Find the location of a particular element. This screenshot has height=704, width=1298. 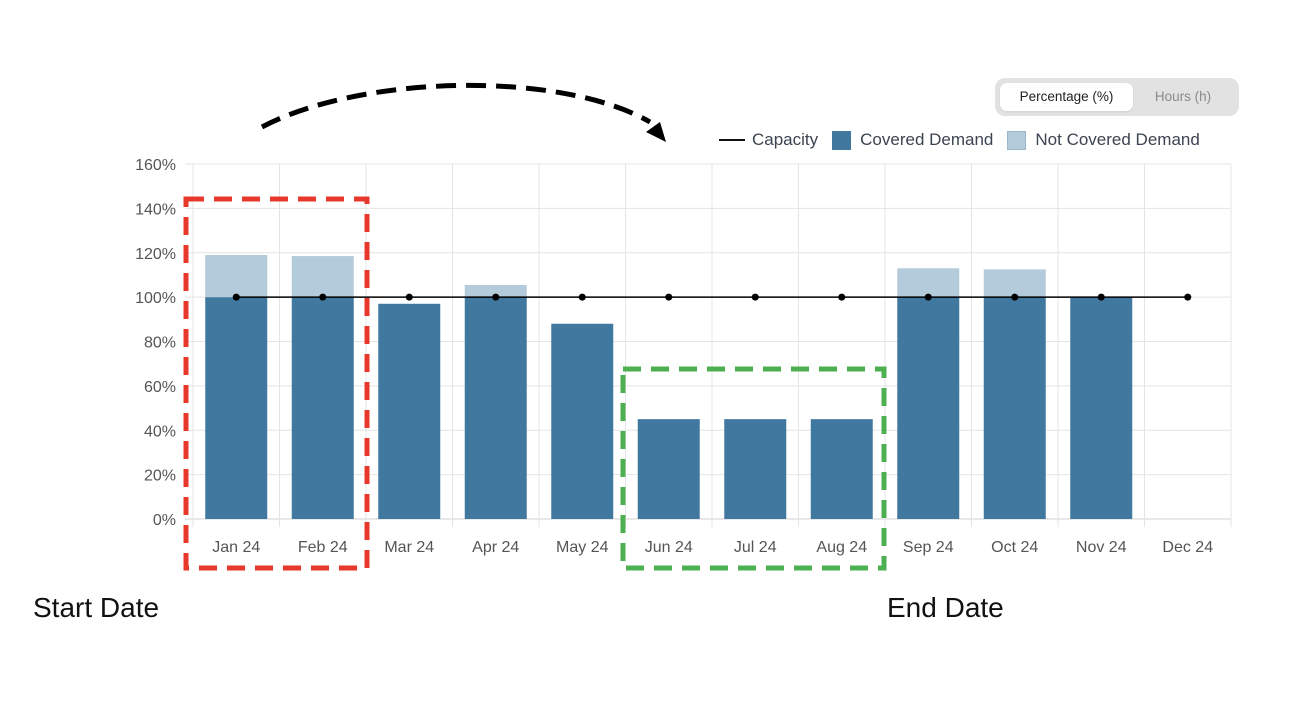

percentage-toggle-button: Percentage (%) is located at coordinates (1066, 97).